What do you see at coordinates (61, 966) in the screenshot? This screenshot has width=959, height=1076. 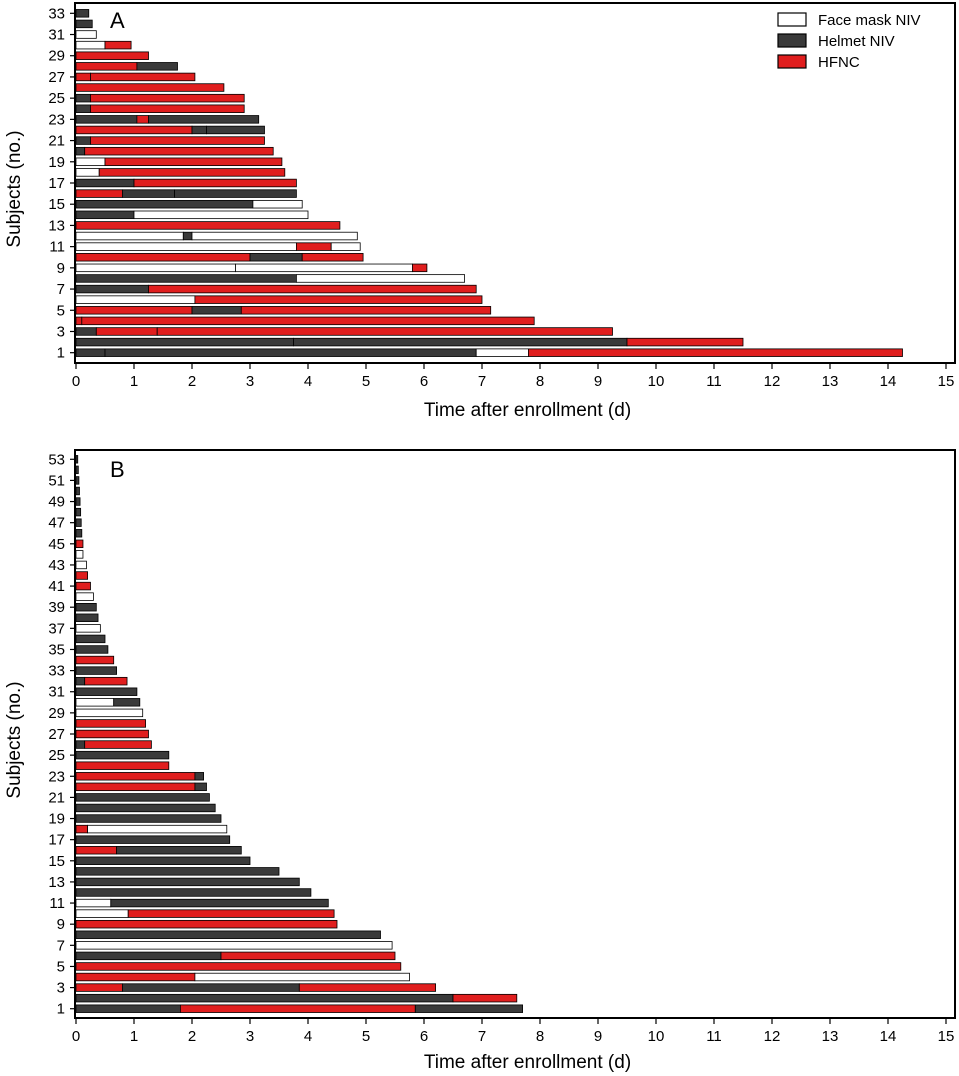 I see `y-tick-label-5: 5` at bounding box center [61, 966].